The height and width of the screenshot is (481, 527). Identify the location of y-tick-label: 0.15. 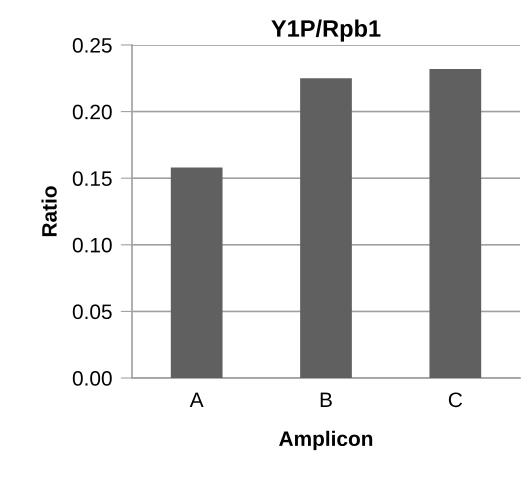
(92, 178).